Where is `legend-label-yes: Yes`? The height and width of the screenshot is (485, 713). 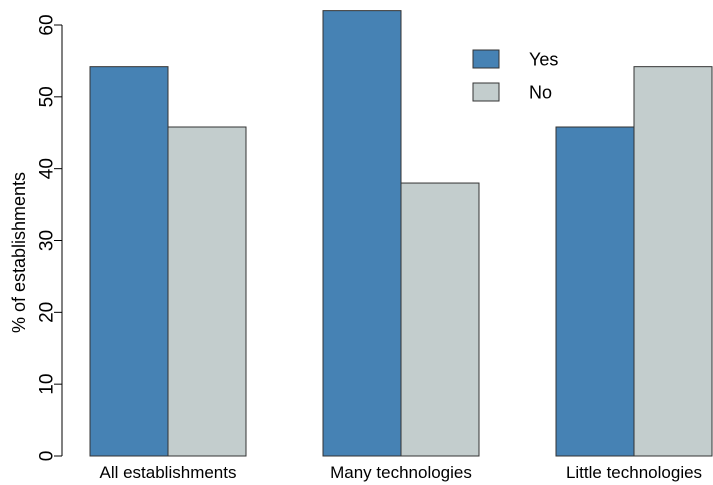
legend-label-yes: Yes is located at coordinates (543, 59).